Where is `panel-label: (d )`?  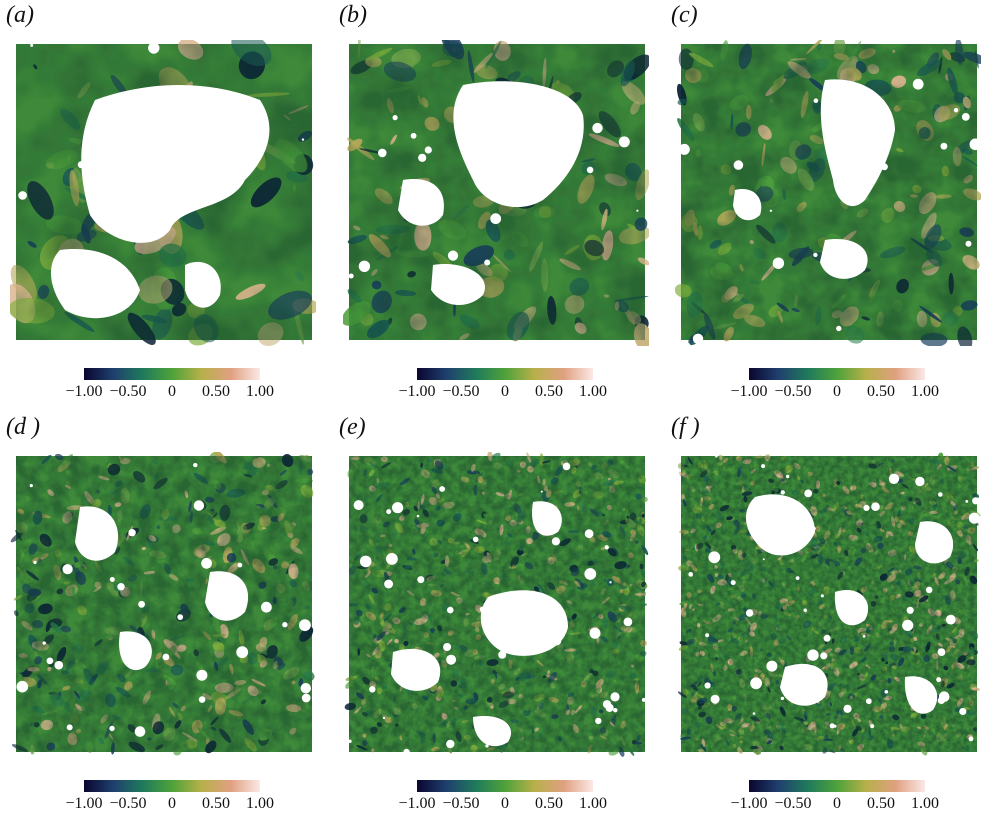 panel-label: (d ) is located at coordinates (23, 427).